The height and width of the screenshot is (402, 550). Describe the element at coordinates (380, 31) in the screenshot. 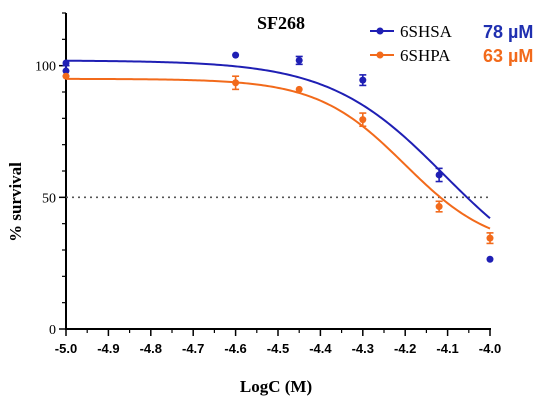

I see `legend-marker-6shsa` at that location.